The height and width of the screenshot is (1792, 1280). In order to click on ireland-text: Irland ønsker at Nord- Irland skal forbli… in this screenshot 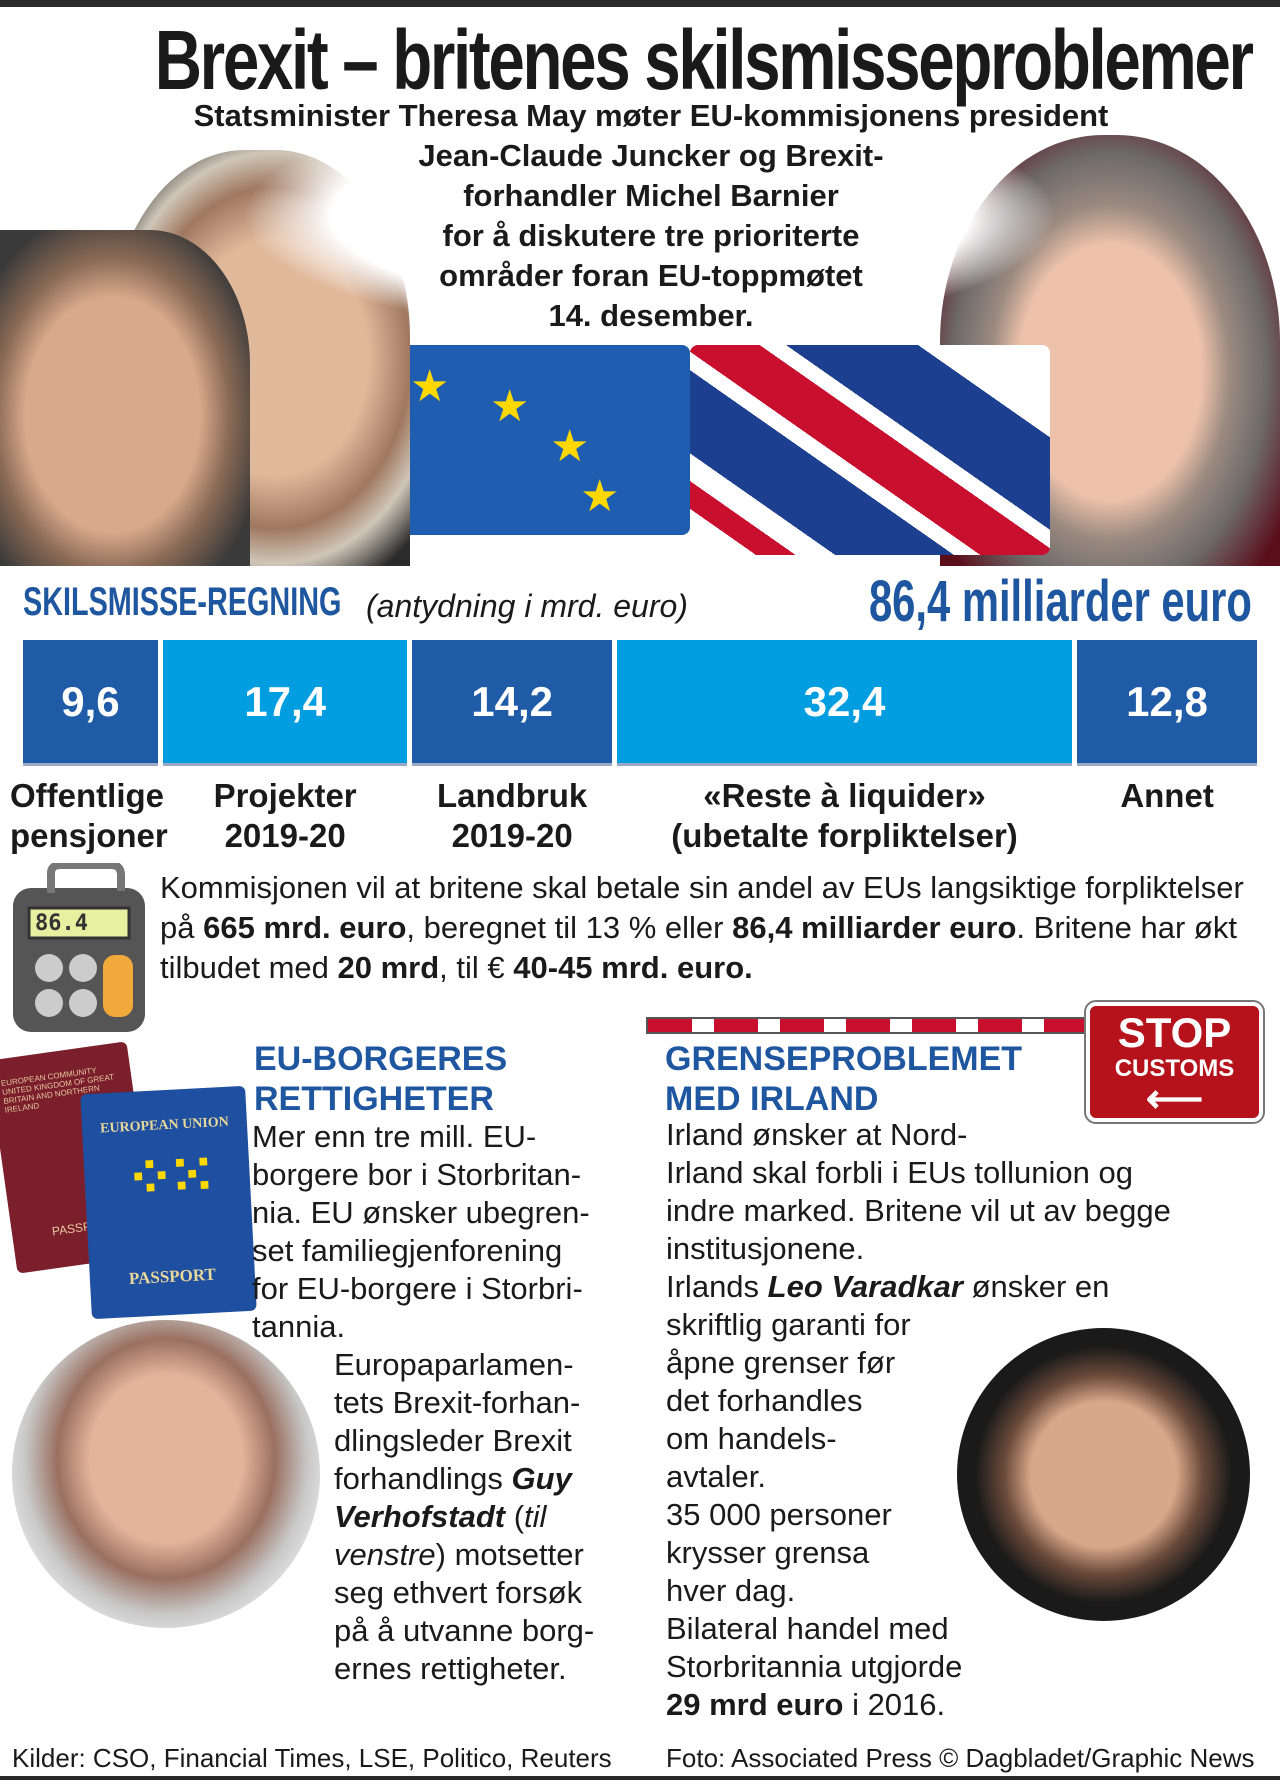, I will do `click(918, 1419)`.